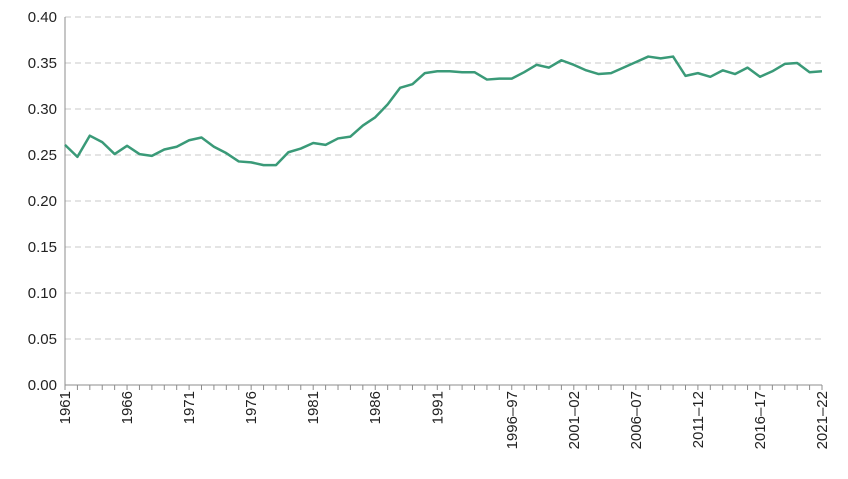  What do you see at coordinates (760, 420) in the screenshot?
I see `x-tick-label: 2016–17` at bounding box center [760, 420].